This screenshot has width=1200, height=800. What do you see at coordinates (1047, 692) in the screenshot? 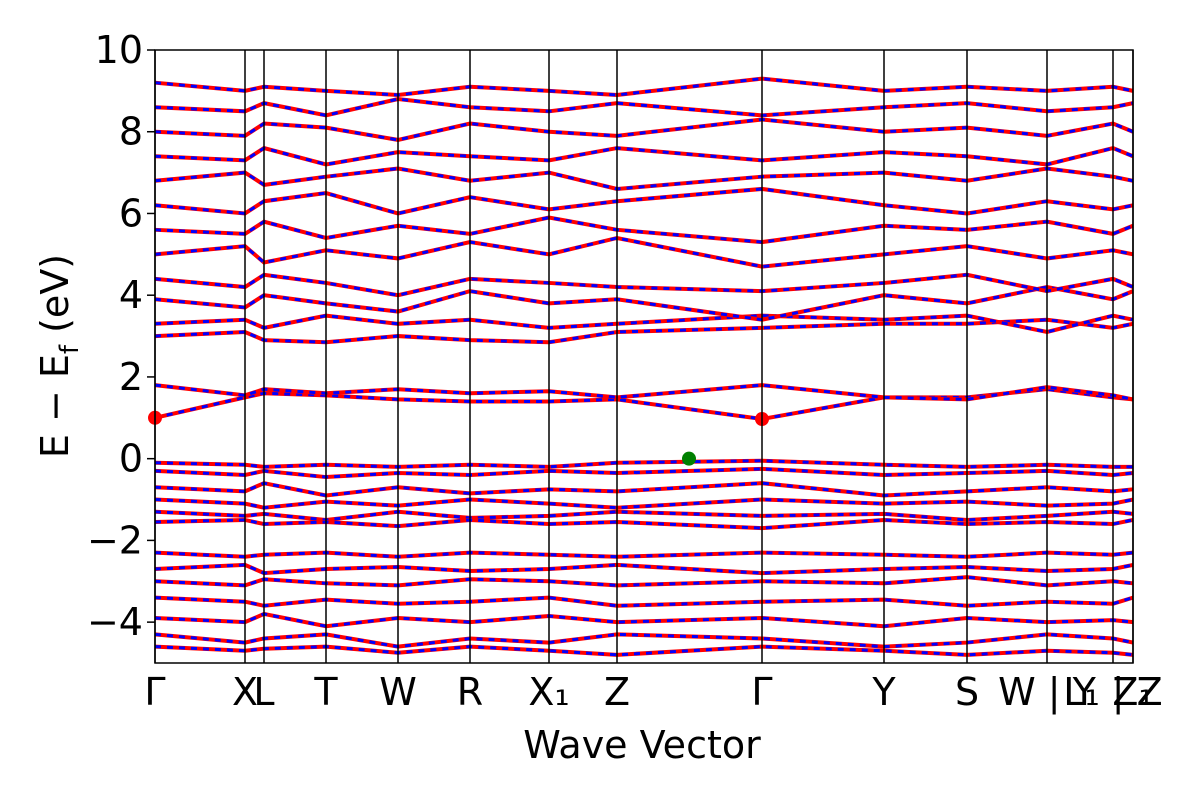
I see `x-tick-label: W | Y` at bounding box center [1047, 692].